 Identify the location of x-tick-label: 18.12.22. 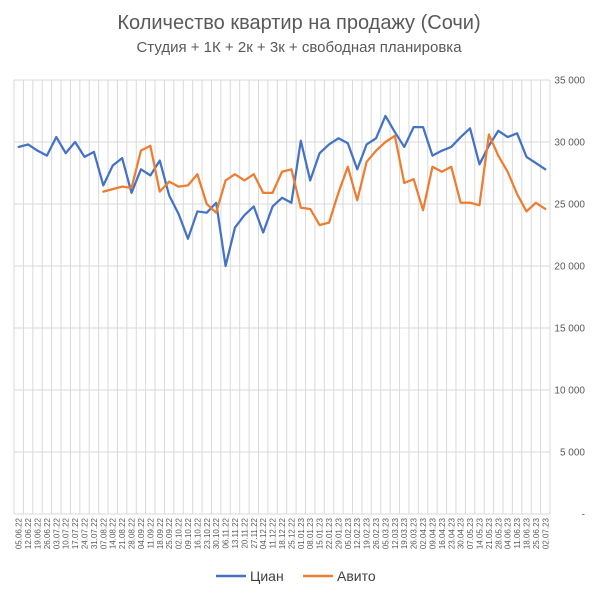
(282, 533).